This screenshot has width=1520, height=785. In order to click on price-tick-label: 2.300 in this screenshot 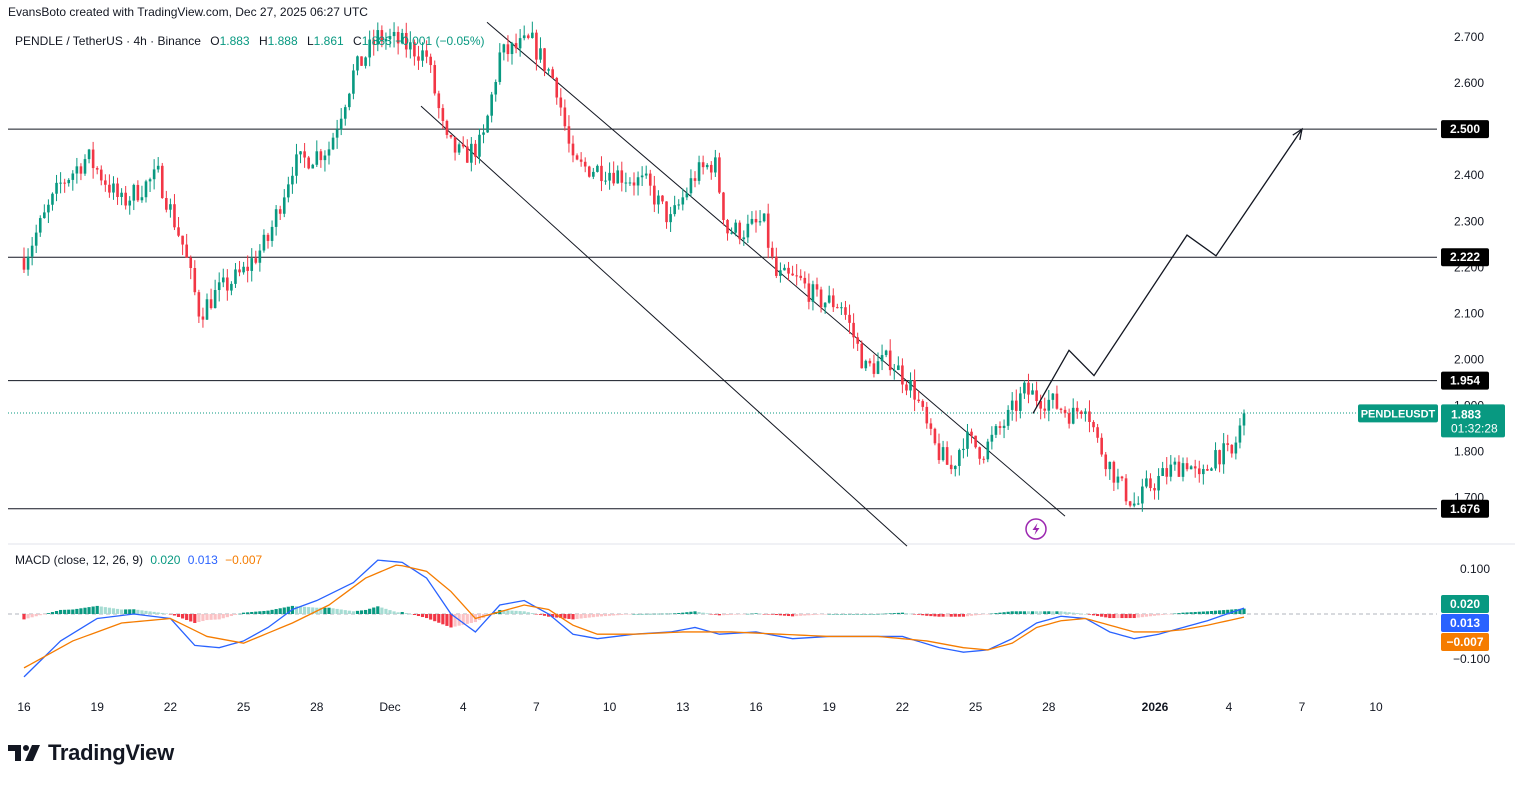, I will do `click(1469, 221)`.